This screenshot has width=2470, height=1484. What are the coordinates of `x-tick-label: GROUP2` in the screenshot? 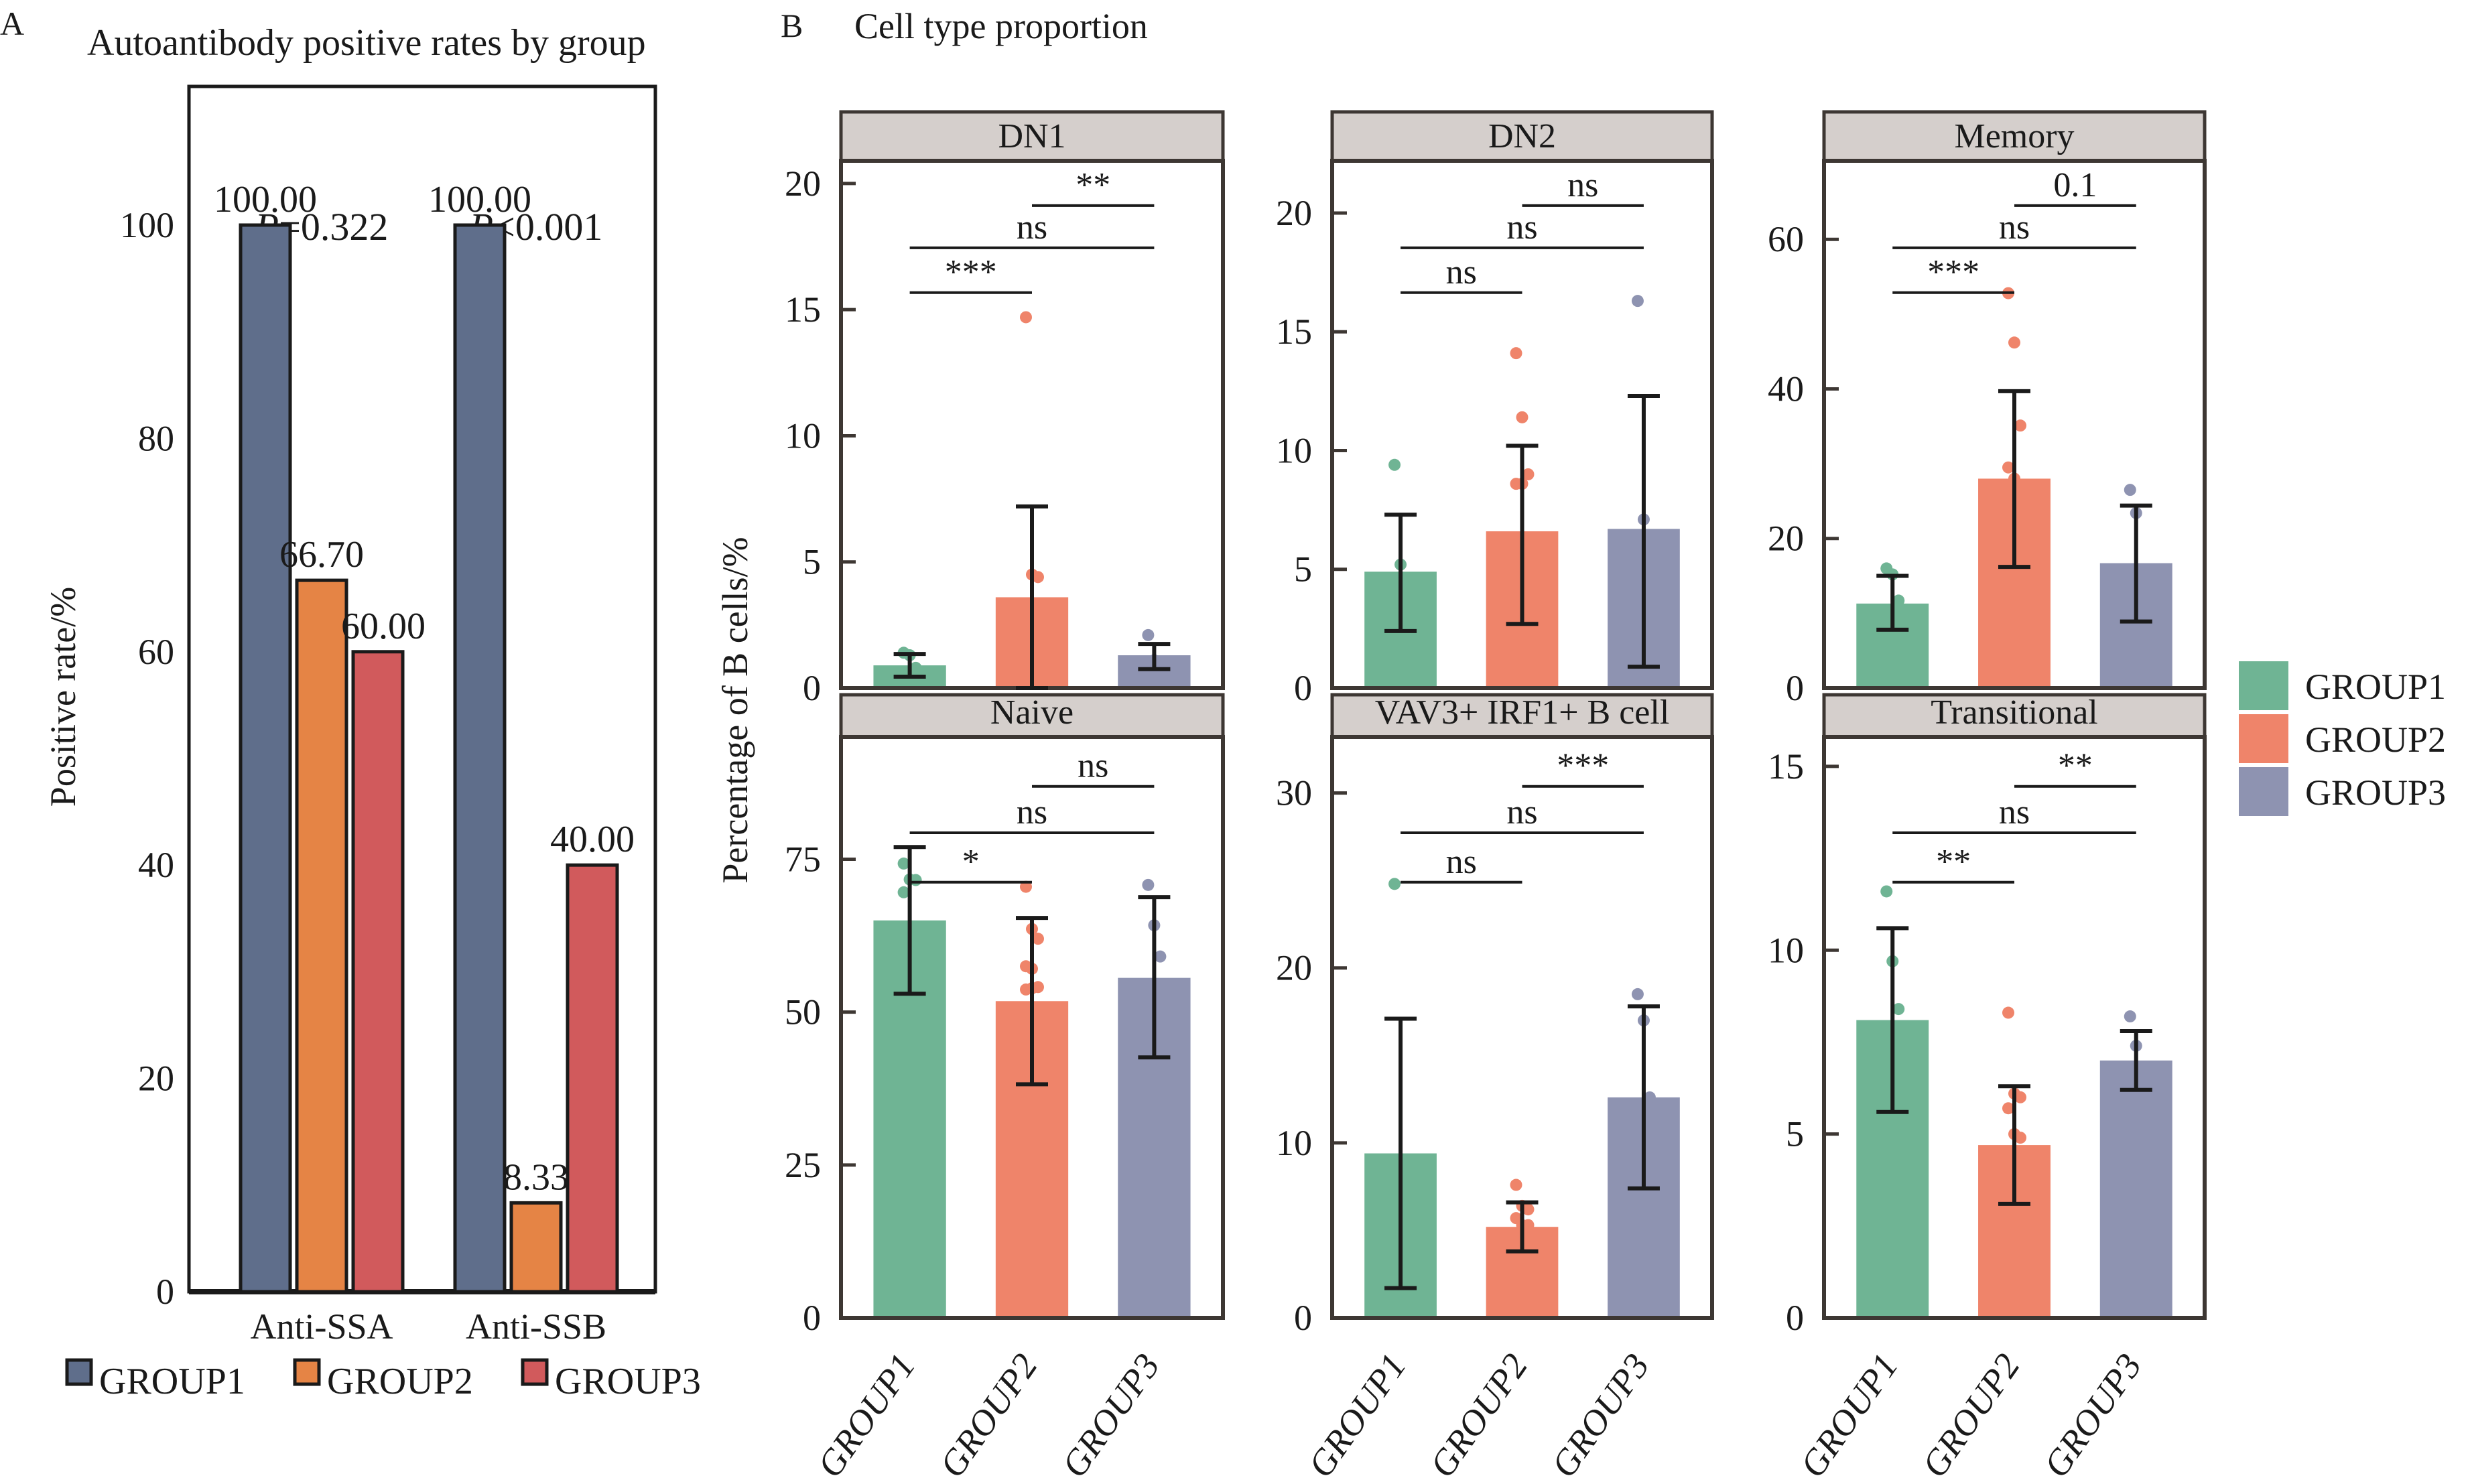 It's located at (1479, 1415).